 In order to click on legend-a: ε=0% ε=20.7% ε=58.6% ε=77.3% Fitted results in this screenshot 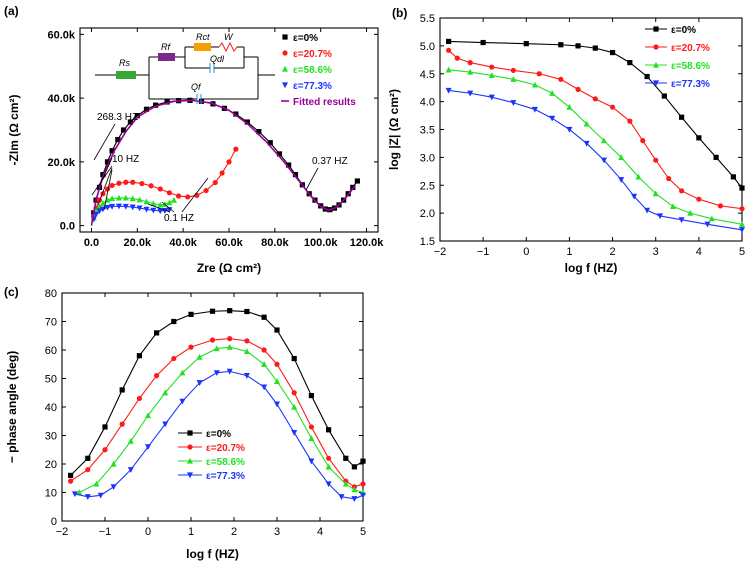, I will do `click(318, 70)`.